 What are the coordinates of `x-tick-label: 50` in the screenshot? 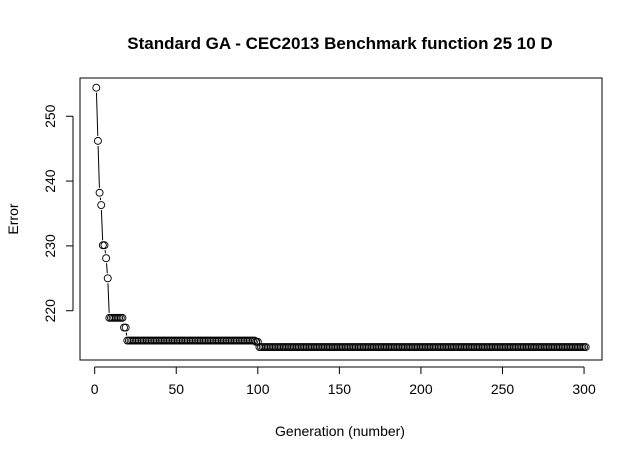 It's located at (176, 389).